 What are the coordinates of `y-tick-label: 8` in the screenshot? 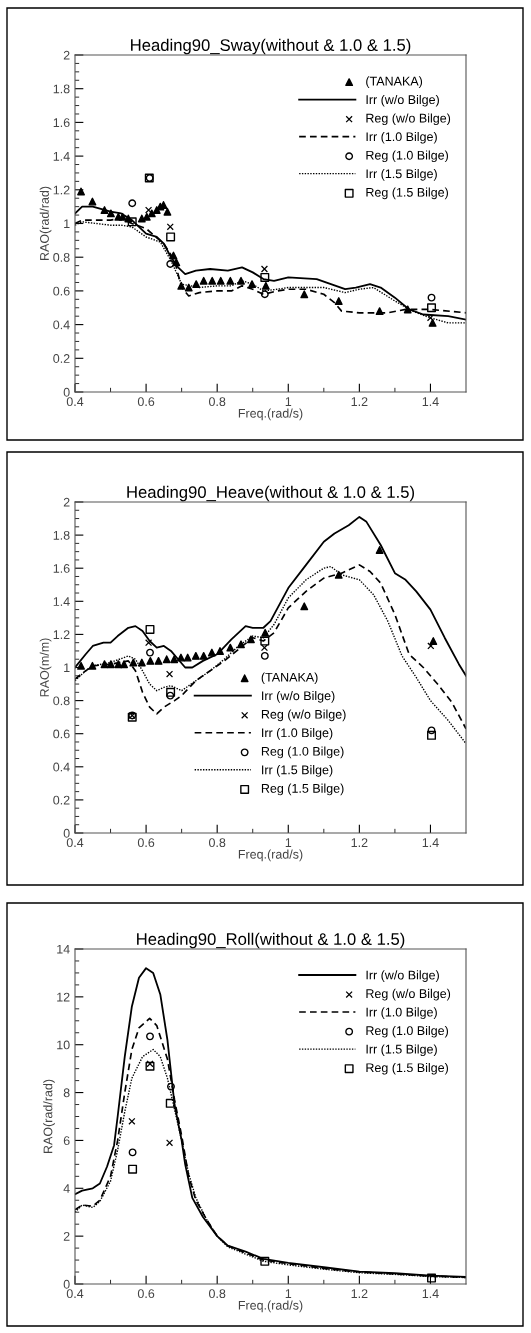 It's located at (66, 1093).